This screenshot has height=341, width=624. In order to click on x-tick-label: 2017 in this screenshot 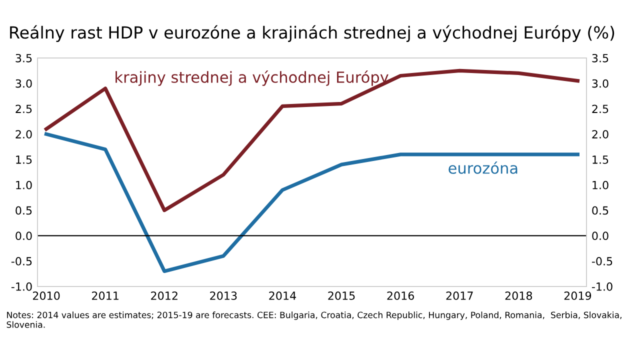, I will do `click(459, 295)`.